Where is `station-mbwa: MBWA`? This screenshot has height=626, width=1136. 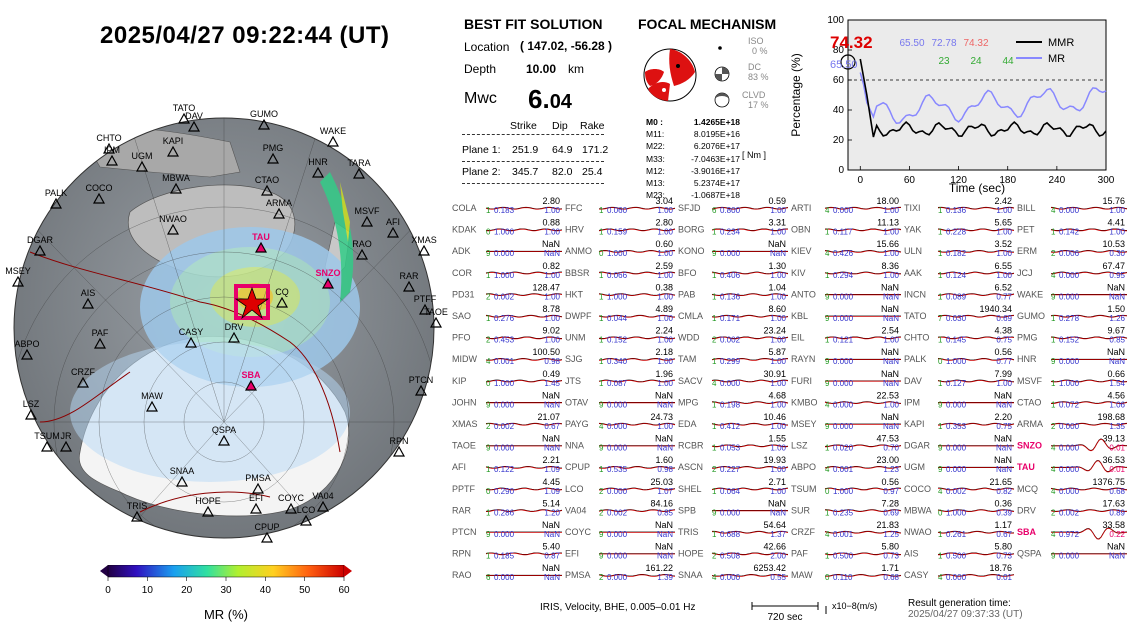
station-mbwa: MBWA is located at coordinates (176, 183).